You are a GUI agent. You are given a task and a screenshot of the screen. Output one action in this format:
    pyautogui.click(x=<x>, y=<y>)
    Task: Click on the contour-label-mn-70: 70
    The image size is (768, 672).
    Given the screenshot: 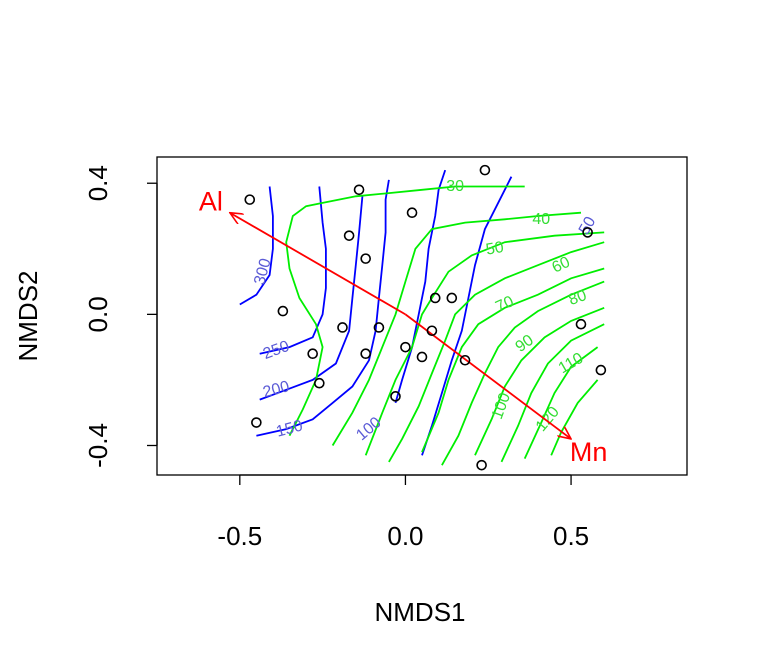 What is the action you would take?
    pyautogui.click(x=504, y=304)
    